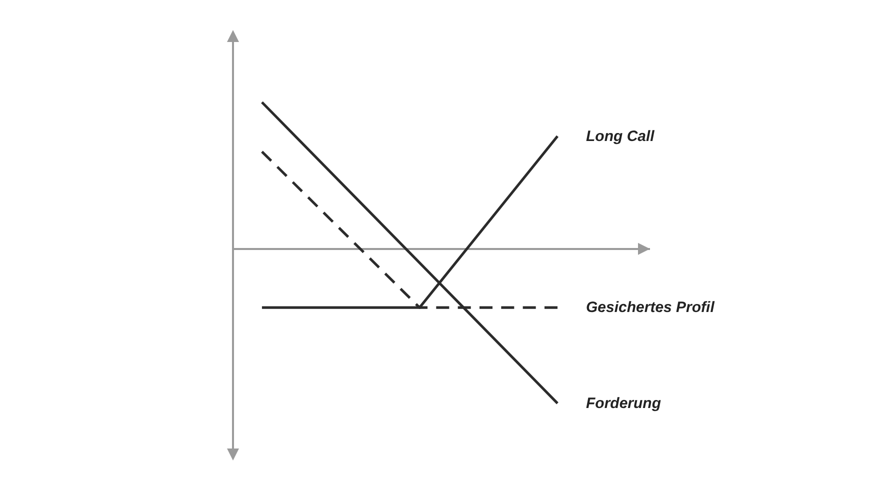 The height and width of the screenshot is (492, 869). I want to click on series-label: Gesichertes Profil, so click(651, 307).